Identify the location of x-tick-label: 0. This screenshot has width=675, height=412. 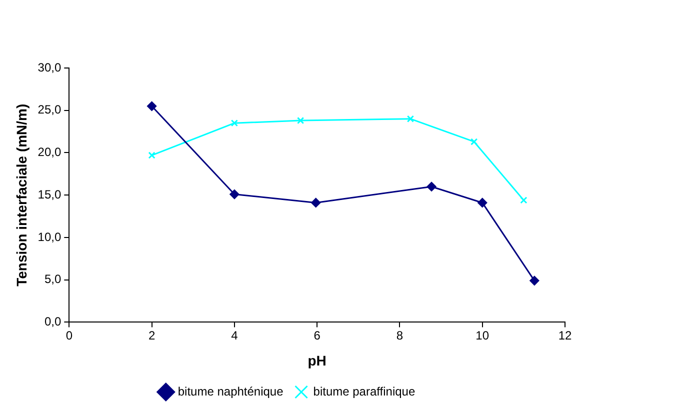
(69, 335).